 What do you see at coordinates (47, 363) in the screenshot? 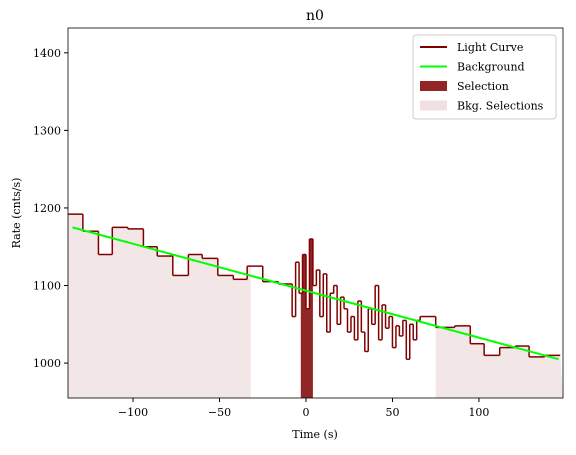
I see `y-tick-label: 1000` at bounding box center [47, 363].